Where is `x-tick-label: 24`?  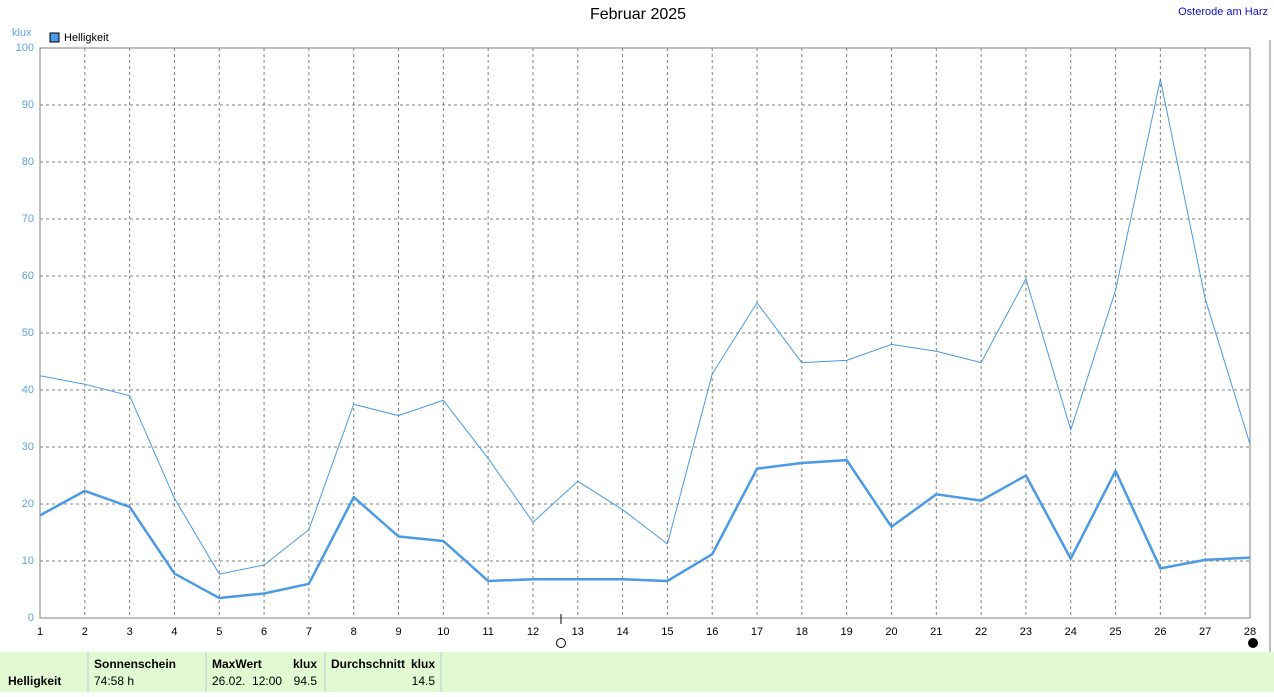 x-tick-label: 24 is located at coordinates (1071, 632).